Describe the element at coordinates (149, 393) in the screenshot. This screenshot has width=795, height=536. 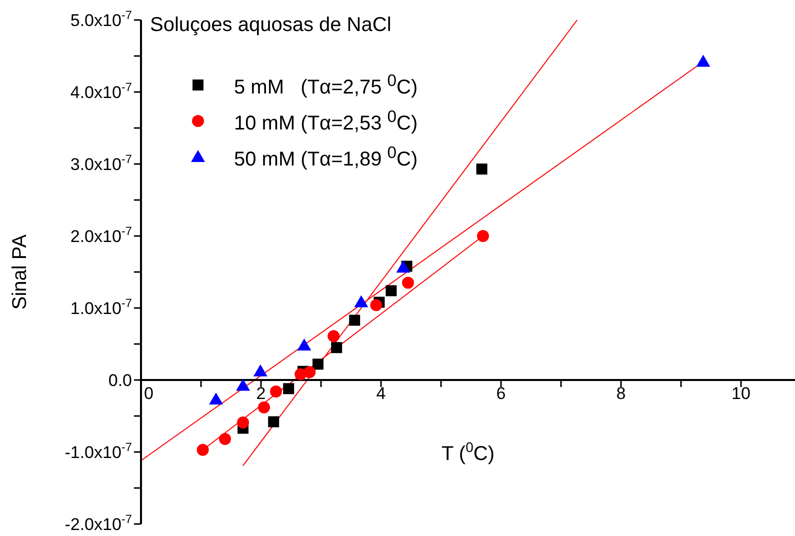
I see `x-tick-label: 0` at that location.